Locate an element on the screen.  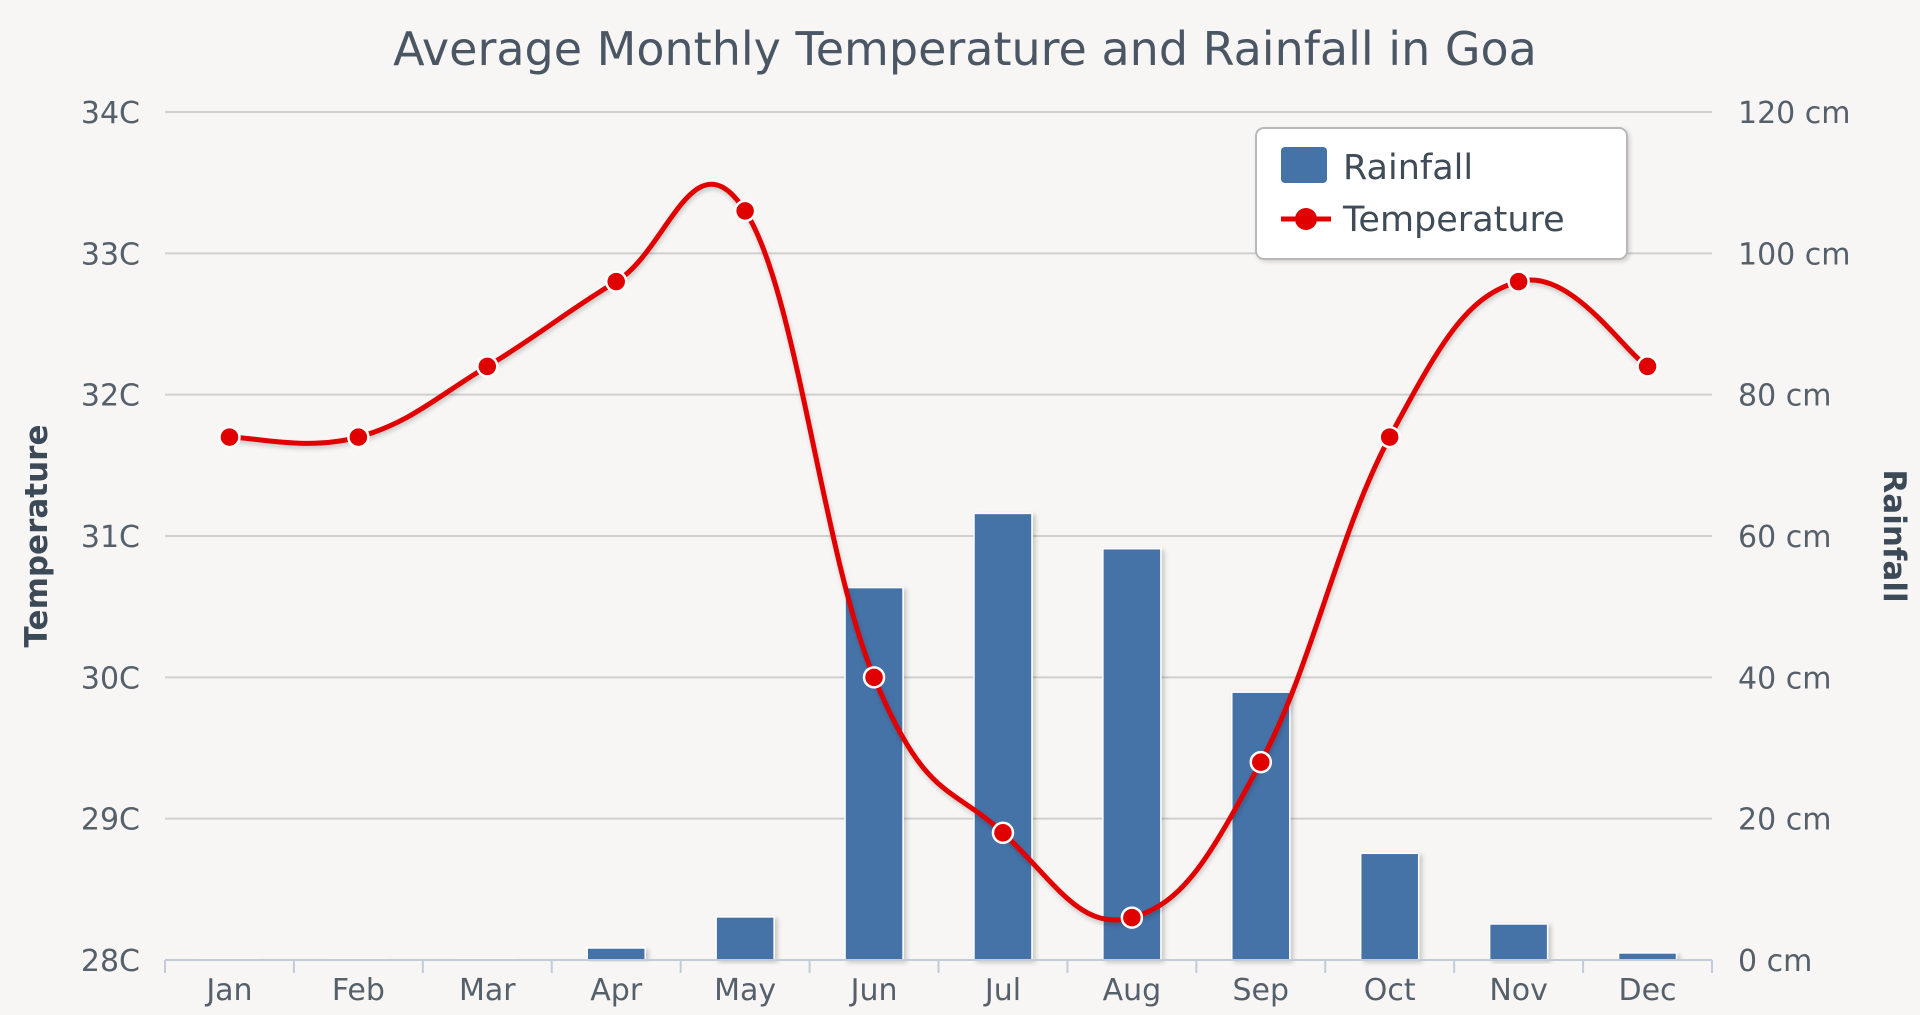
x-tick-label: Dec is located at coordinates (1648, 990).